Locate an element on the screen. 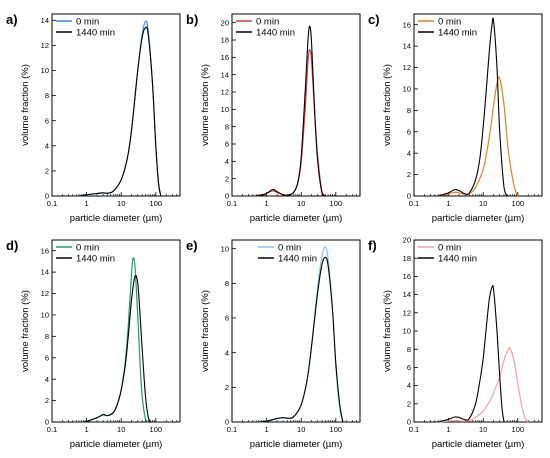  panel-label: e) is located at coordinates (192, 245).